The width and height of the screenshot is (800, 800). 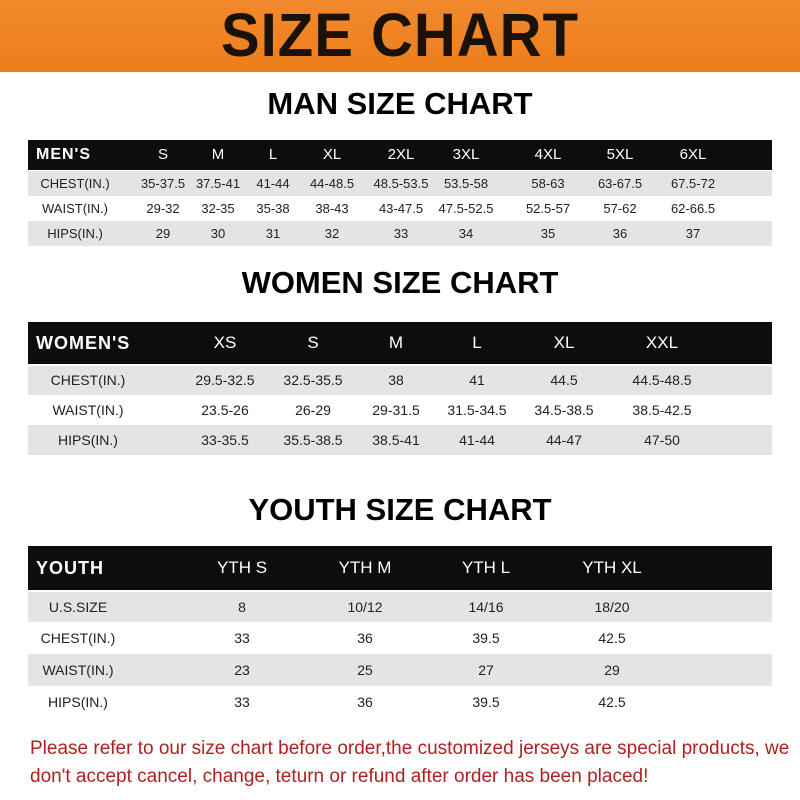 I want to click on title-banner: SIZE CHART, so click(x=400, y=36).